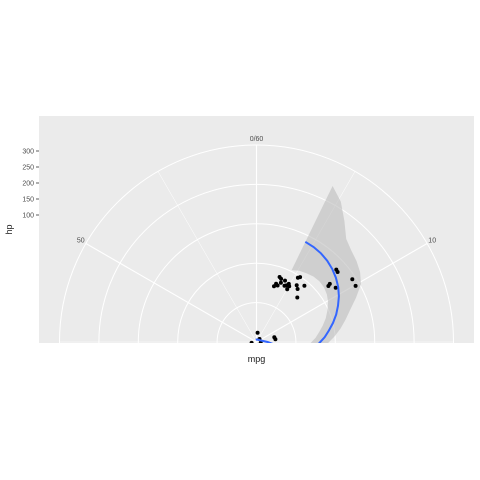 Image resolution: width=480 pixels, height=480 pixels. I want to click on r-tick-label: 200, so click(28, 184).